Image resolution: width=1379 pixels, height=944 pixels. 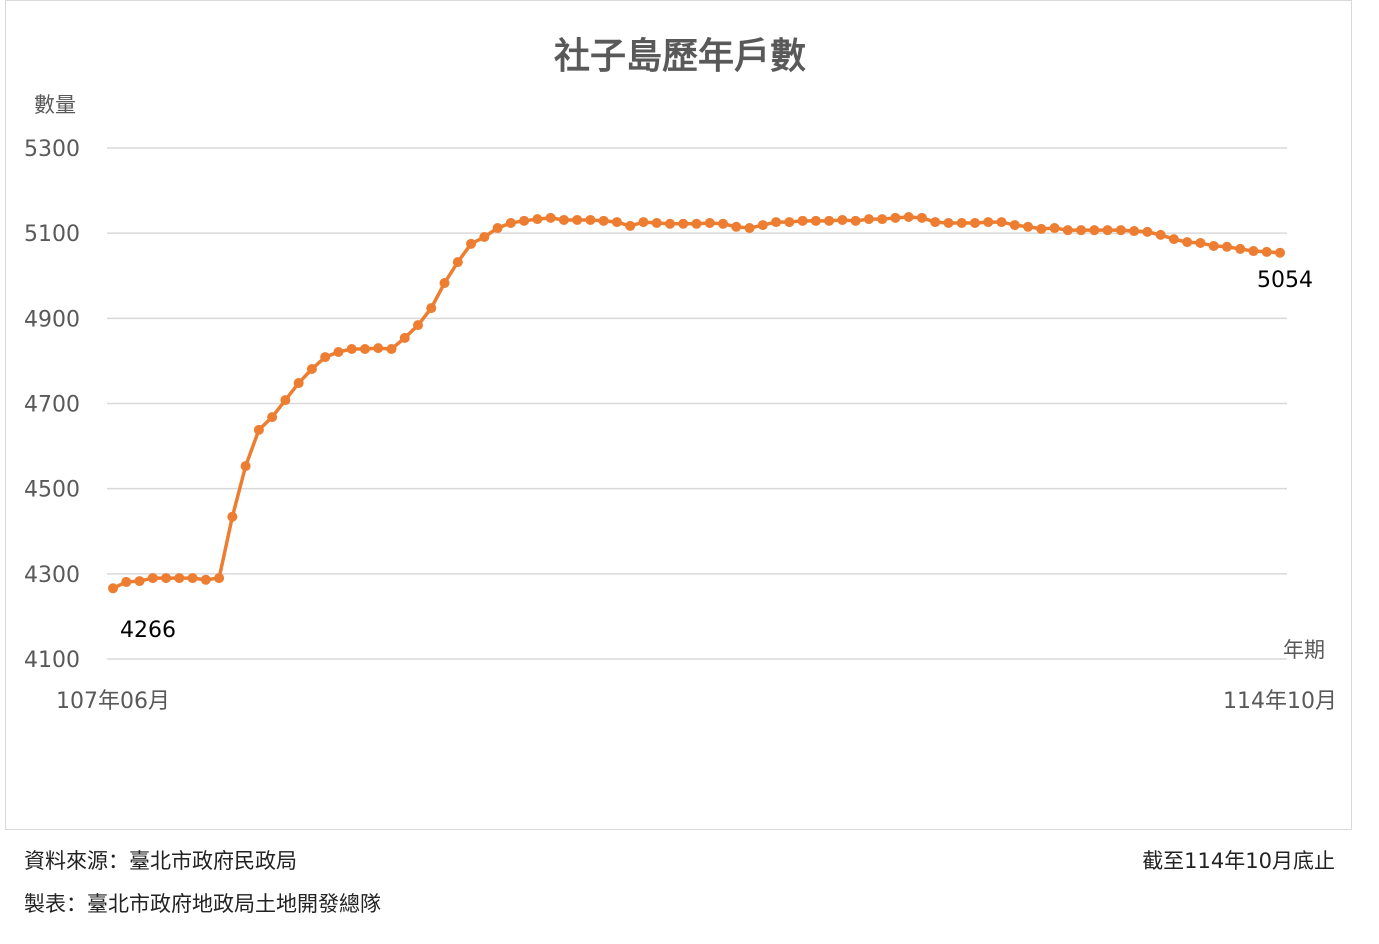 What do you see at coordinates (1238, 861) in the screenshot?
I see `as-of-note: 截至114年10月底止` at bounding box center [1238, 861].